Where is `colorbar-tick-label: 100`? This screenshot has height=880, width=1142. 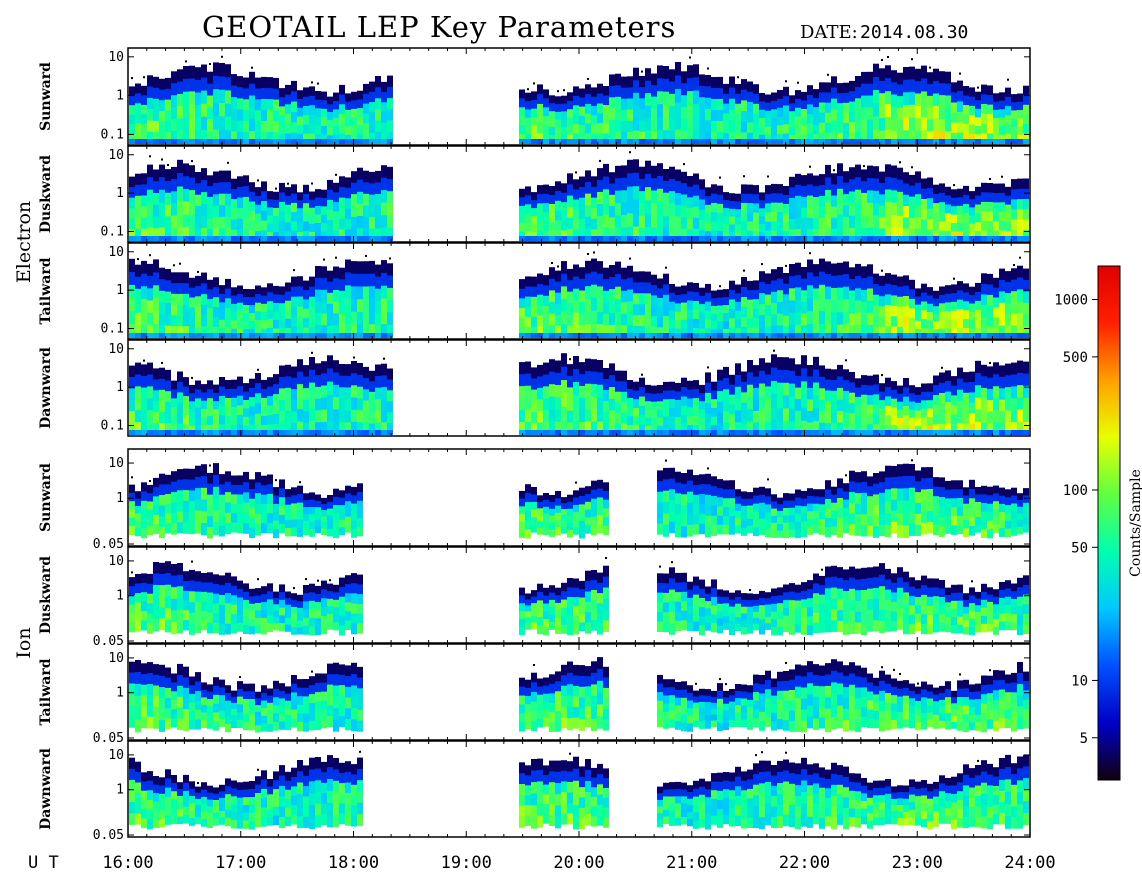
colorbar-tick-label: 100 is located at coordinates (1075, 491).